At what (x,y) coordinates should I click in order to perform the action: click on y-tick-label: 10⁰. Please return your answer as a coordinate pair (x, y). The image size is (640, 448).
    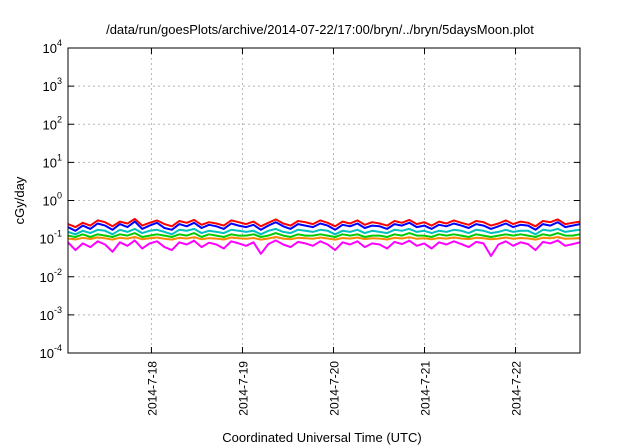
    Looking at the image, I should click on (52, 200).